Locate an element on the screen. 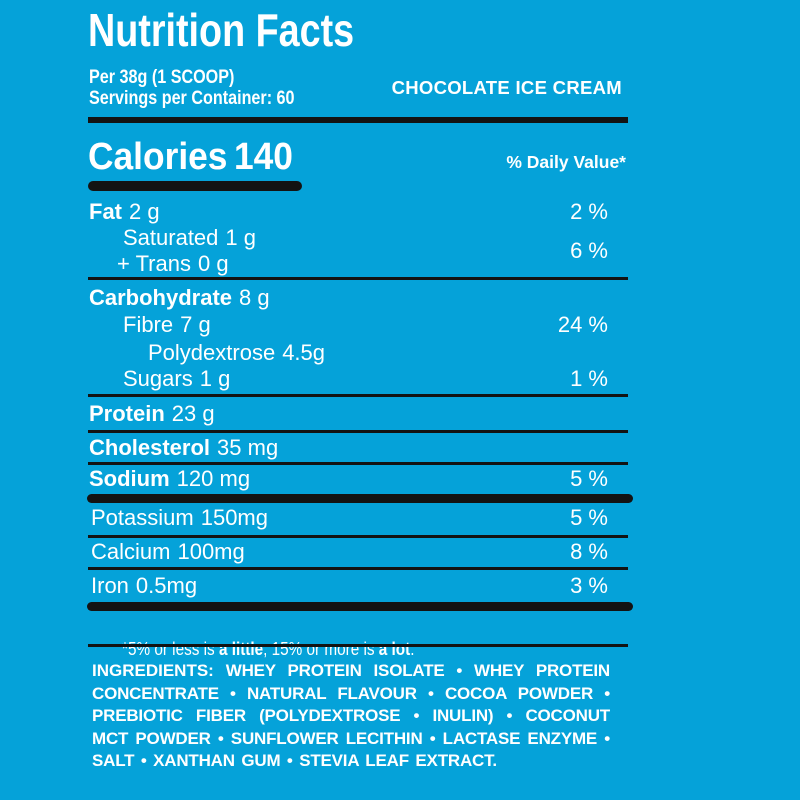 The image size is (800, 800). fibre-row: Fibre 7 g is located at coordinates (167, 324).